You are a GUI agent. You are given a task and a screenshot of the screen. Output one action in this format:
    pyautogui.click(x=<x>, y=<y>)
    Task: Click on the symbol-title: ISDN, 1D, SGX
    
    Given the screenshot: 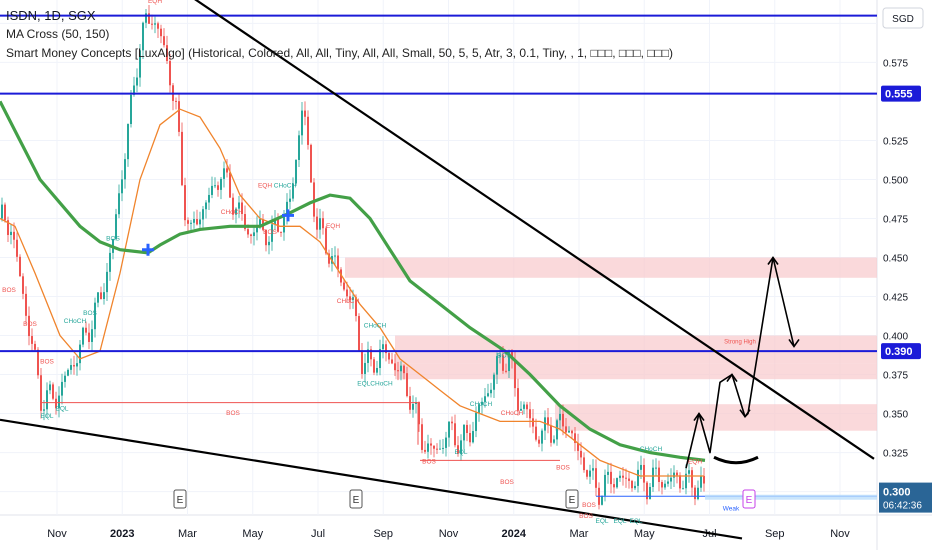 What is the action you would take?
    pyautogui.click(x=51, y=15)
    